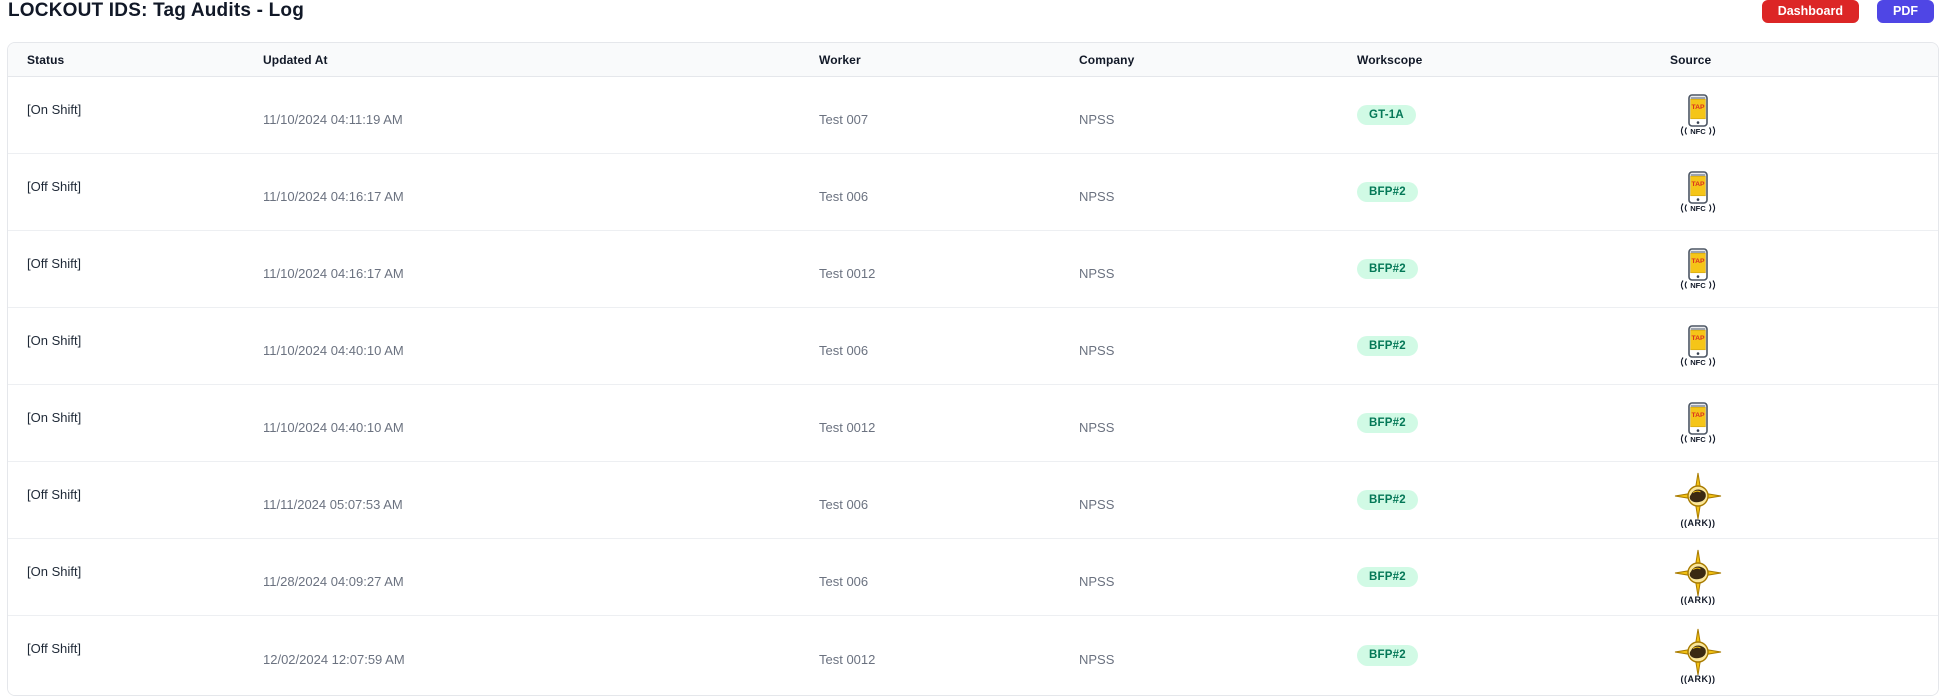  Describe the element at coordinates (1905, 11) in the screenshot. I see `pdf-button: PDF` at that location.